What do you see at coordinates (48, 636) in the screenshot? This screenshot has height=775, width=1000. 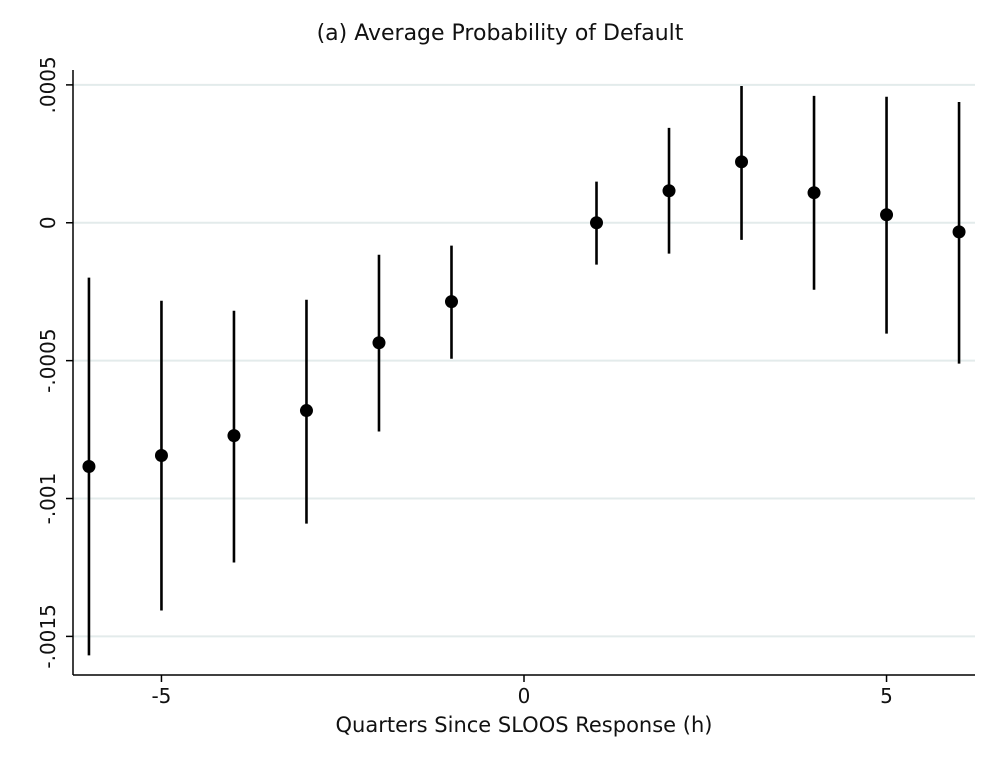 I see `y-tick-label: -.0015` at bounding box center [48, 636].